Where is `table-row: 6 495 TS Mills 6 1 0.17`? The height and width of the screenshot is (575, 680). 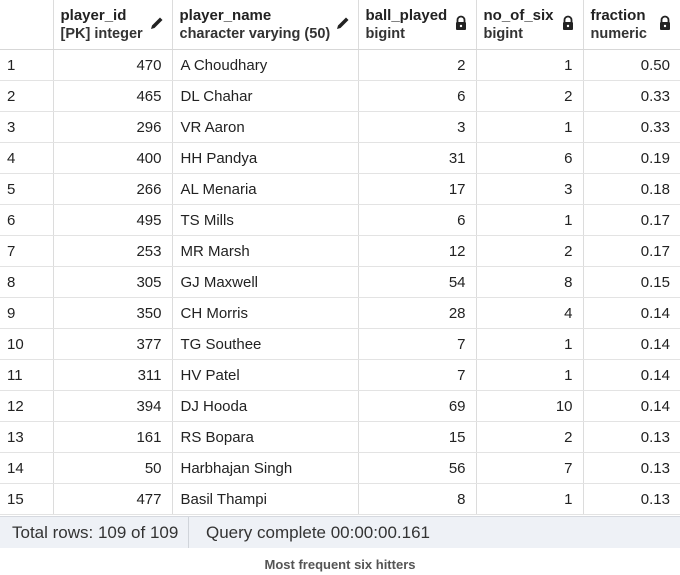 table-row: 6 495 TS Mills 6 1 0.17 is located at coordinates (340, 220).